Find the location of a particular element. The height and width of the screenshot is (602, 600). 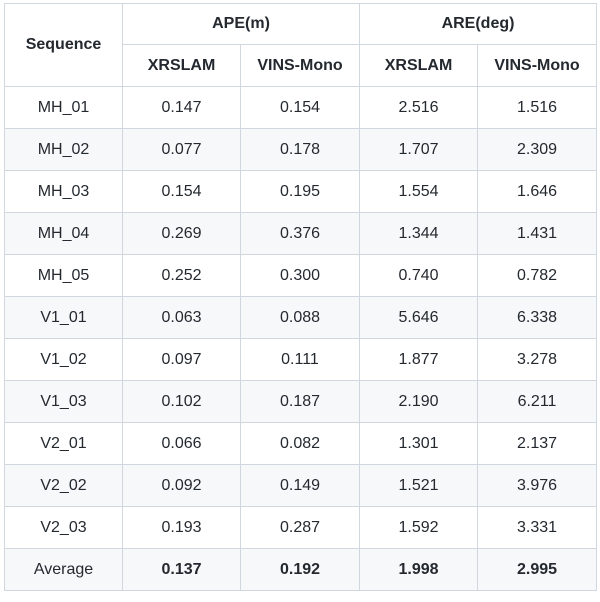

table-row: MH_04 0.269 0.376 1.344 1.431 is located at coordinates (301, 233).